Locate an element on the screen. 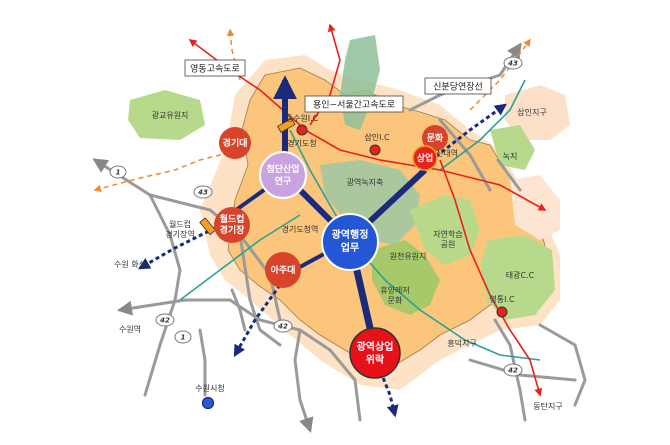 The width and height of the screenshot is (670, 445). svg-text: 동탄지구 is located at coordinates (547, 406).